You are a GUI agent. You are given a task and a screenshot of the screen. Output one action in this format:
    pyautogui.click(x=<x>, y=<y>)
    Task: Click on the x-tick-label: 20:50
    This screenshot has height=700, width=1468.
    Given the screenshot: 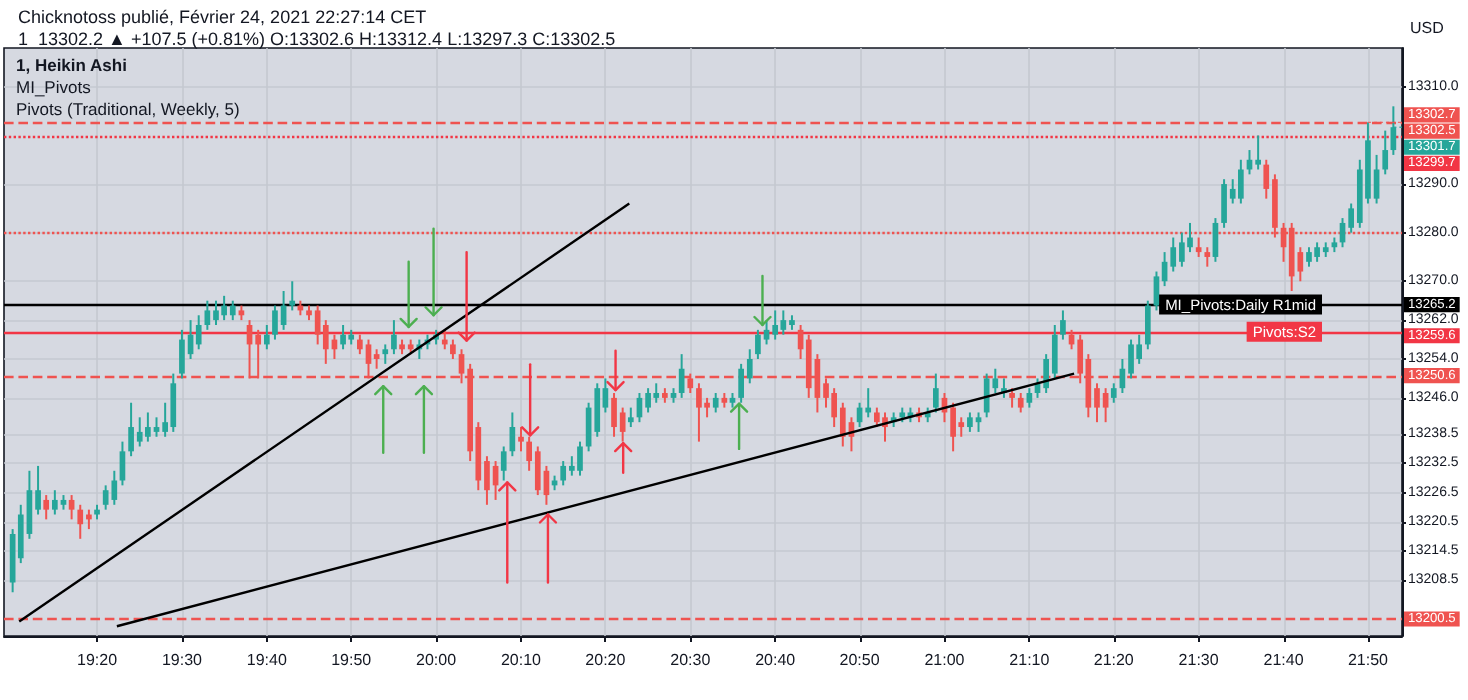 What is the action you would take?
    pyautogui.click(x=860, y=660)
    